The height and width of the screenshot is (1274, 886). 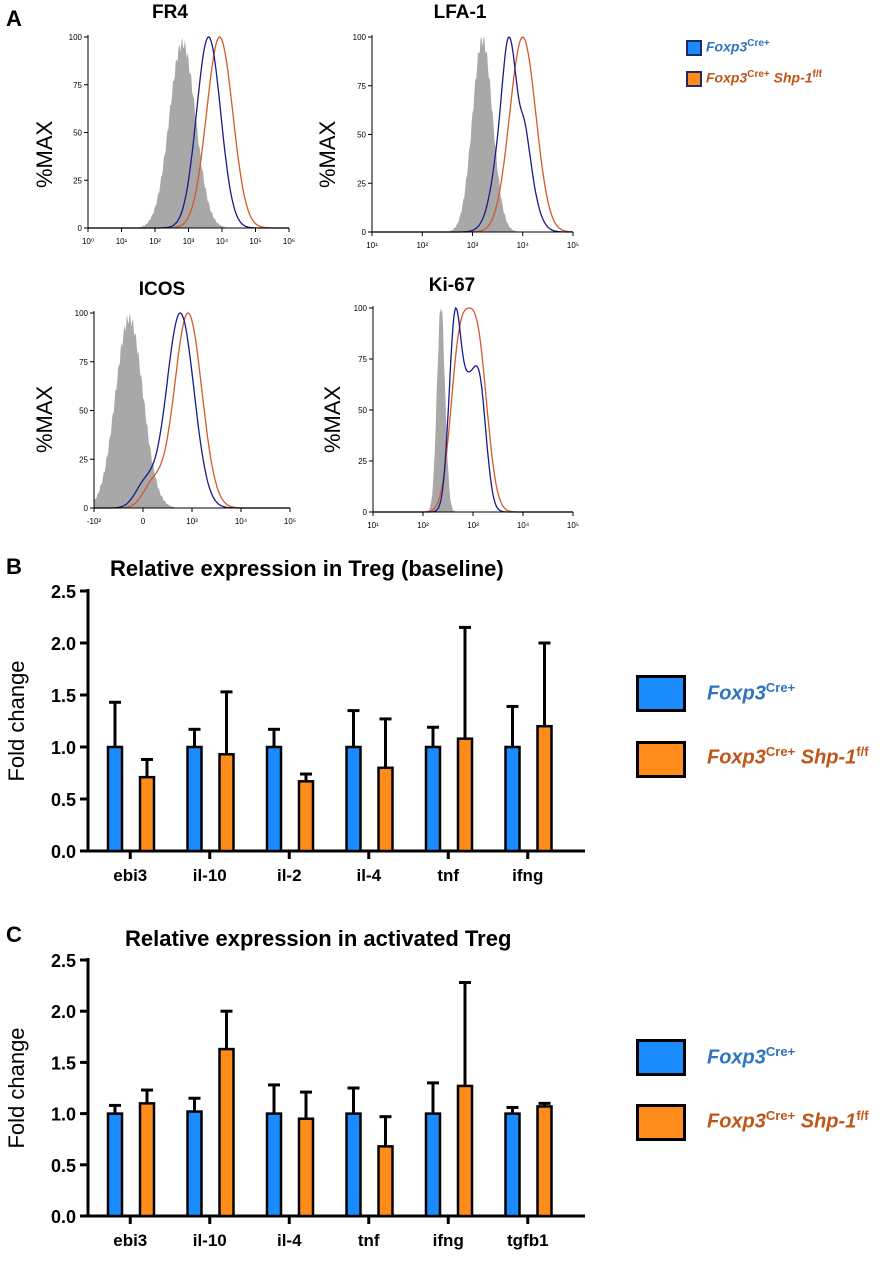 I want to click on legend-c-swatch-shp1, so click(x=661, y=1122).